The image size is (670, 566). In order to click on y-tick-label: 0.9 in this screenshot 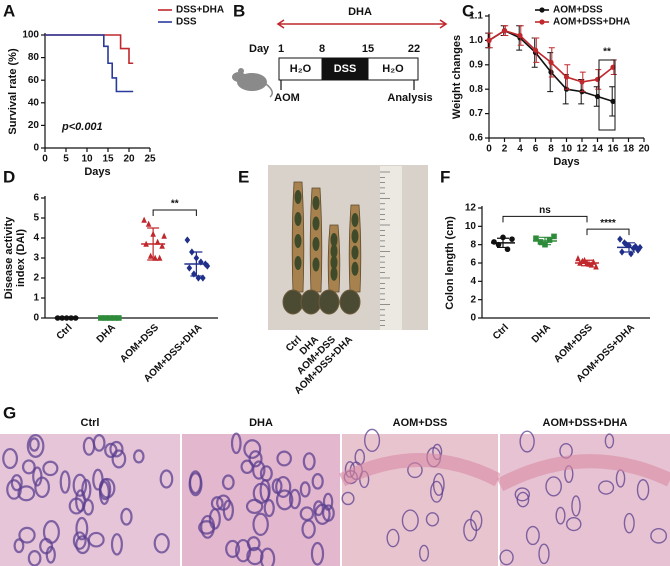, I will do `click(476, 64)`.